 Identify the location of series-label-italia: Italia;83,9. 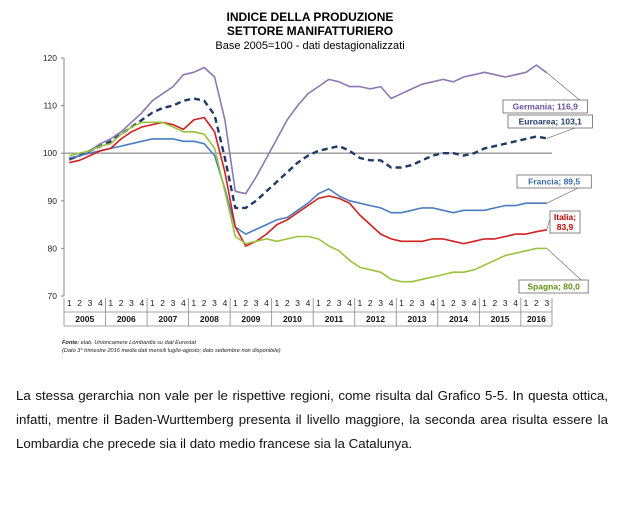
(563, 222).